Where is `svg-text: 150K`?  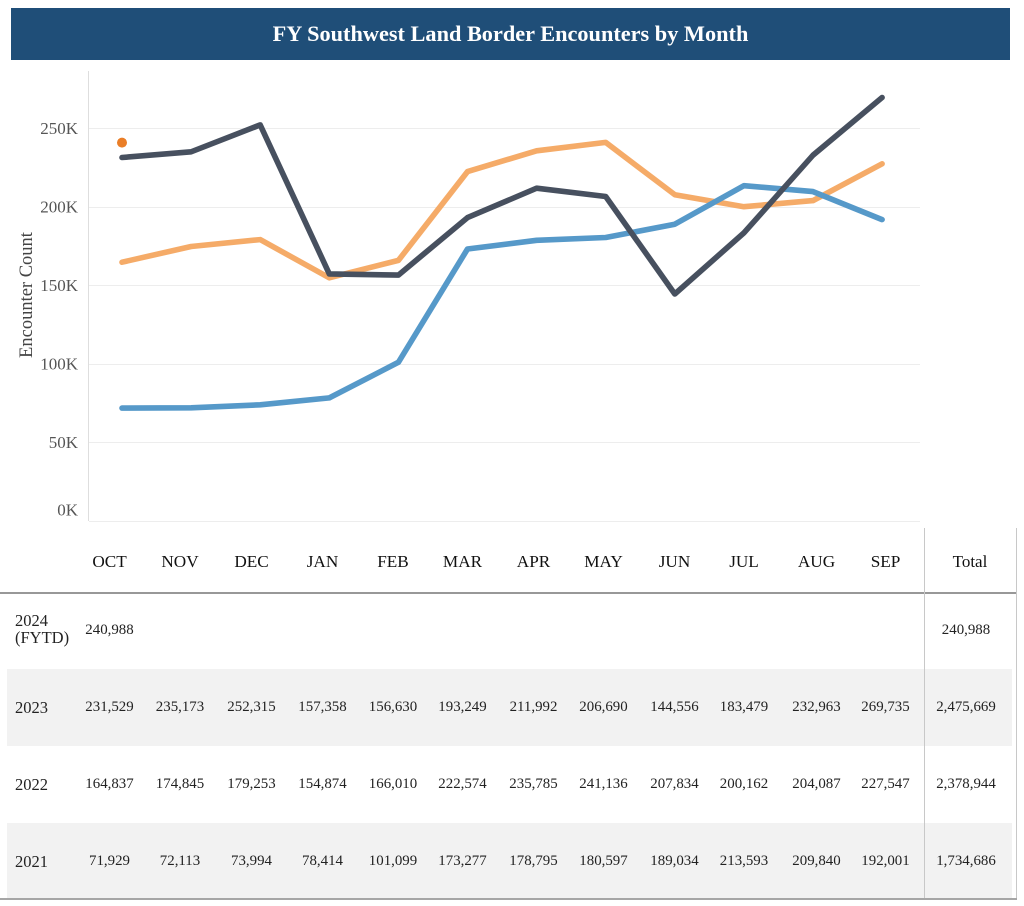 svg-text: 150K is located at coordinates (59, 285).